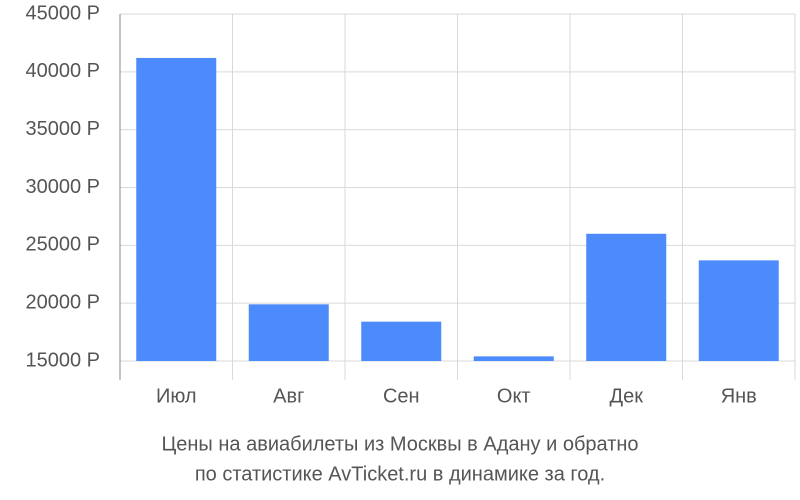  What do you see at coordinates (62, 129) in the screenshot?
I see `y-tick-label: 35000 Р` at bounding box center [62, 129].